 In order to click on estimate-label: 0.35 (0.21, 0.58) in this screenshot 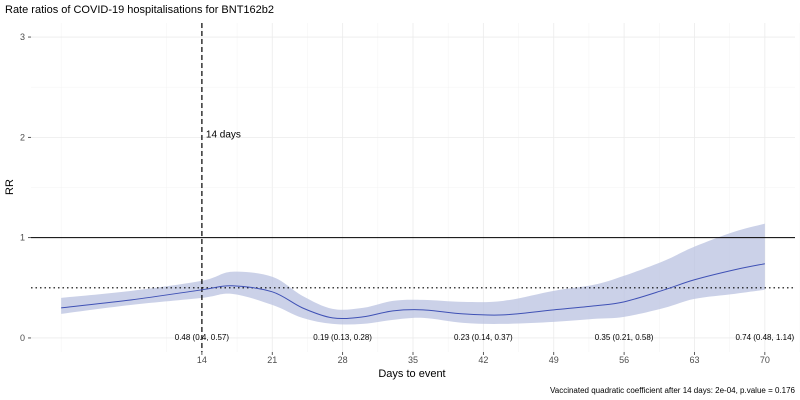, I will do `click(624, 337)`.